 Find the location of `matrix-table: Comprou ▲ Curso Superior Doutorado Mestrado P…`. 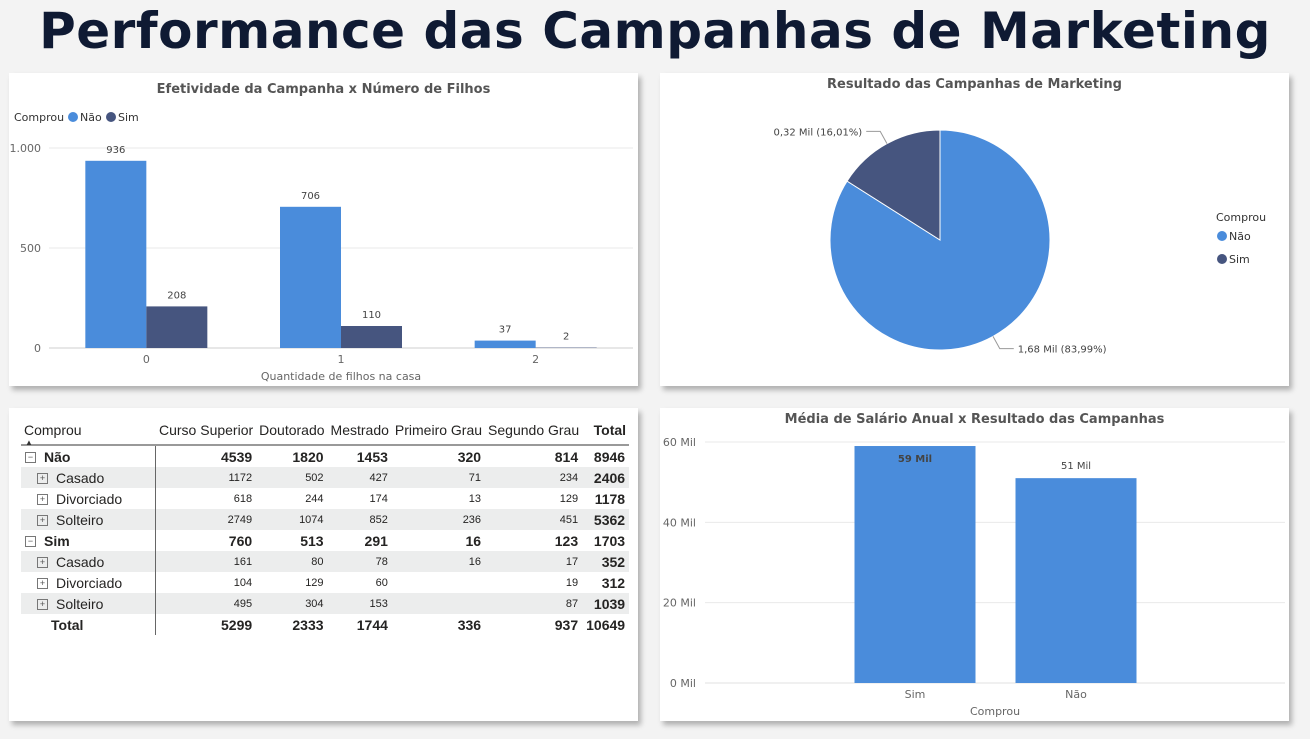

matrix-table: Comprou ▲ Curso Superior Doutorado Mestrado P… is located at coordinates (325, 525).